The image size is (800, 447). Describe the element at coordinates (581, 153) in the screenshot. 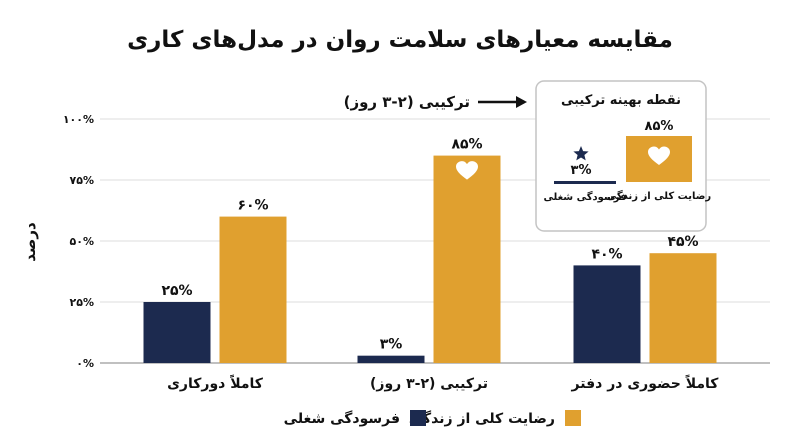

I see `star-icon` at that location.